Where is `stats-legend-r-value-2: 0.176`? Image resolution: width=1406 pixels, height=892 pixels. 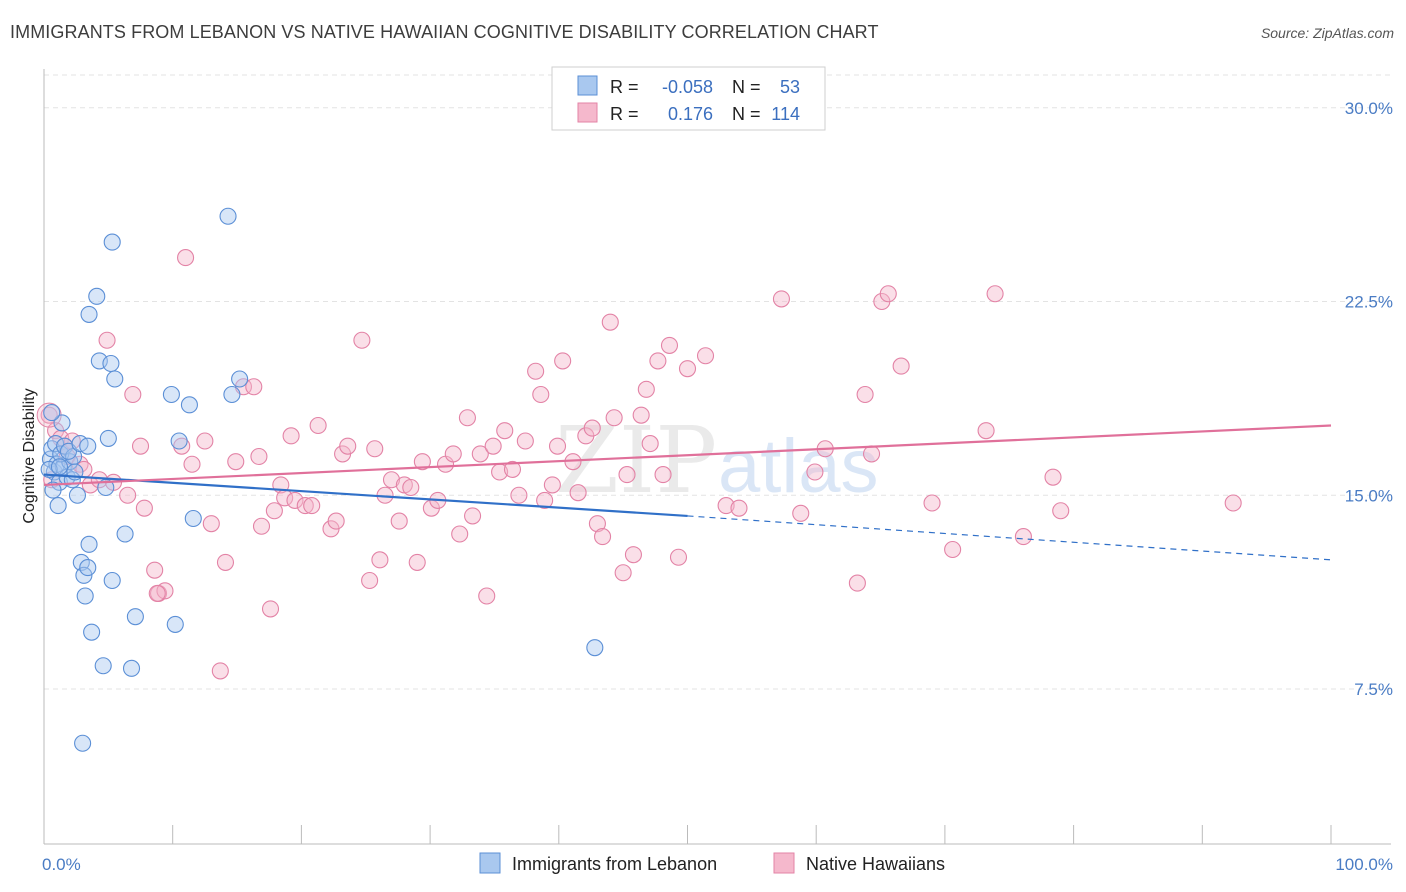 stats-legend-r-value-2: 0.176 is located at coordinates (690, 114).